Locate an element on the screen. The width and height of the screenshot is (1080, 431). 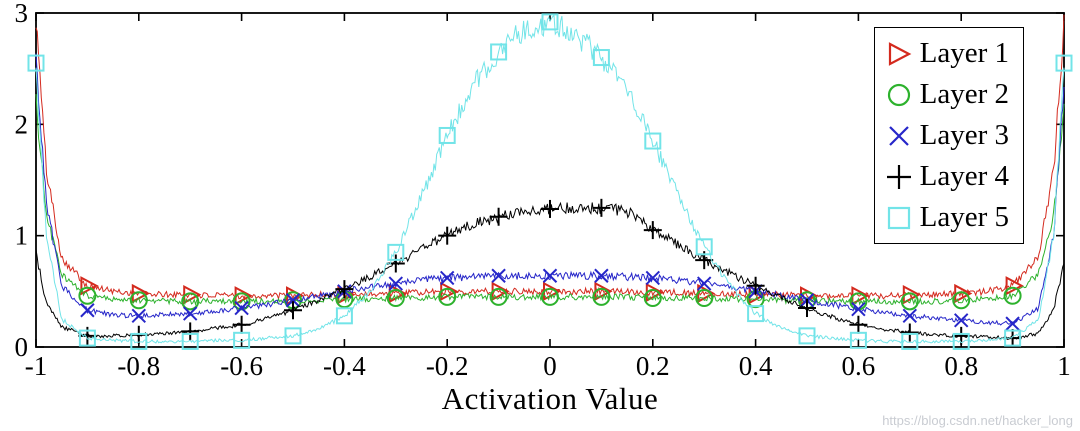
legend-label: Layer 5 is located at coordinates (964, 217).